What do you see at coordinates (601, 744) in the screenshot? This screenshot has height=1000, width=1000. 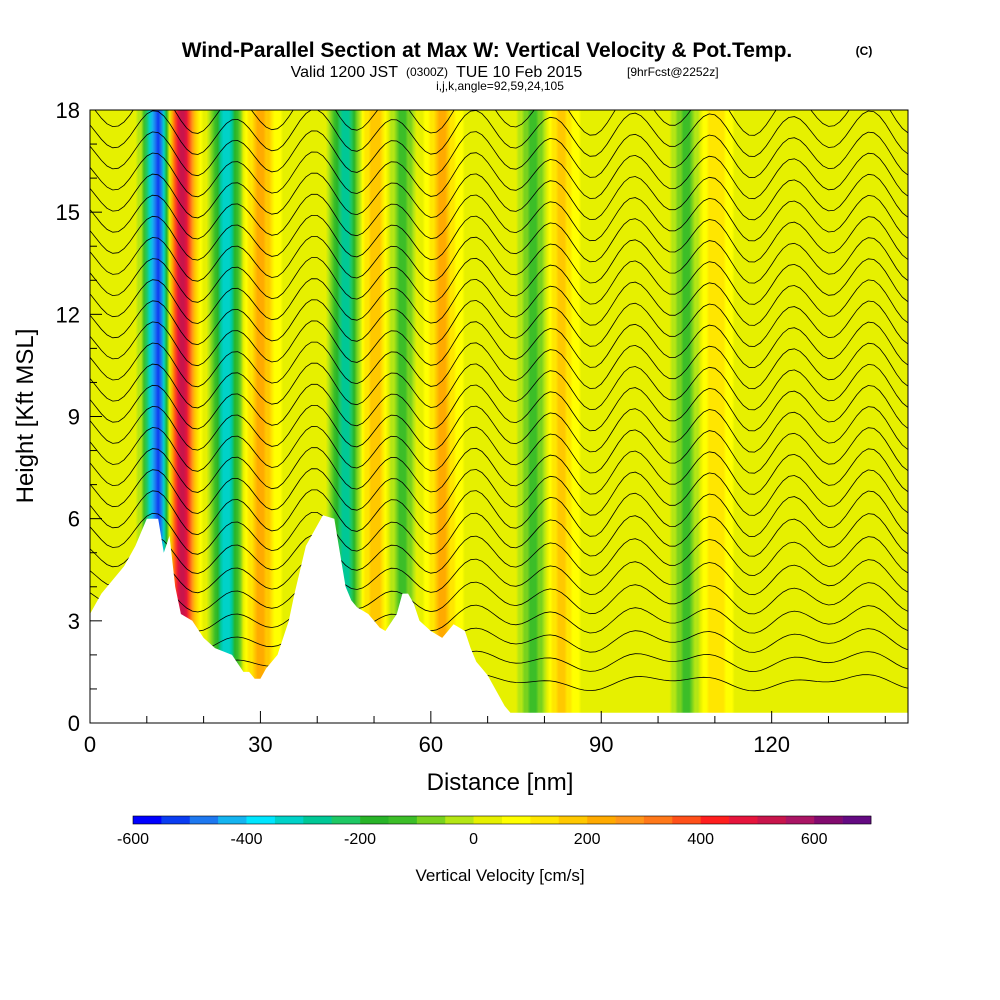 I see `x-tick-label: 90` at bounding box center [601, 744].